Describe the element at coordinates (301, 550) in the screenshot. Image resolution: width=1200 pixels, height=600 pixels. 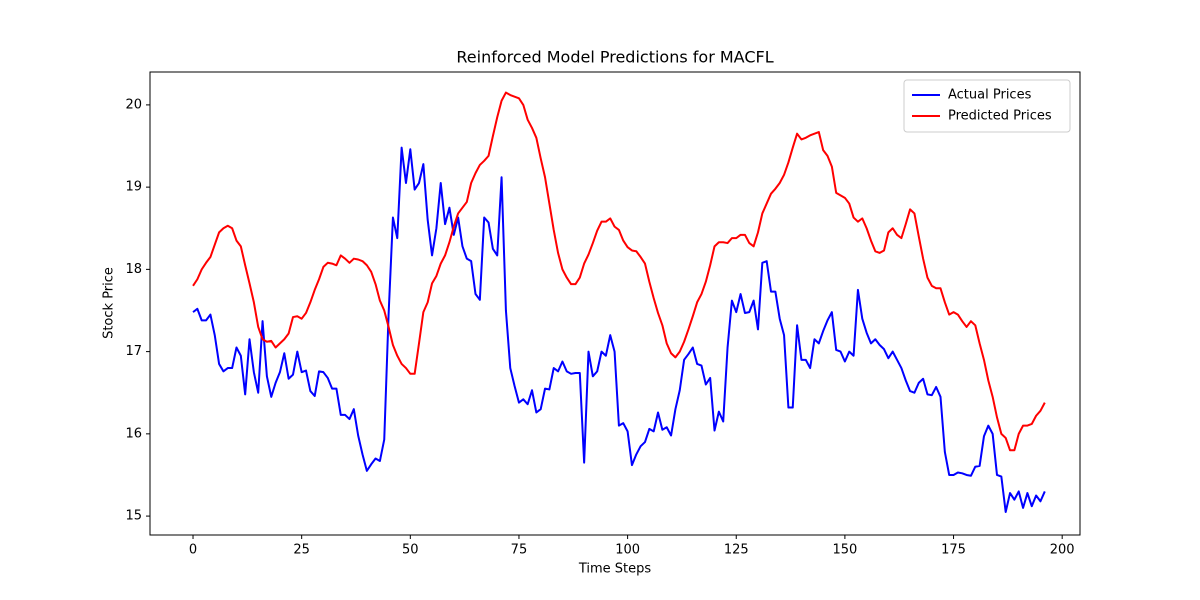
I see `x-tick-label: 25` at that location.